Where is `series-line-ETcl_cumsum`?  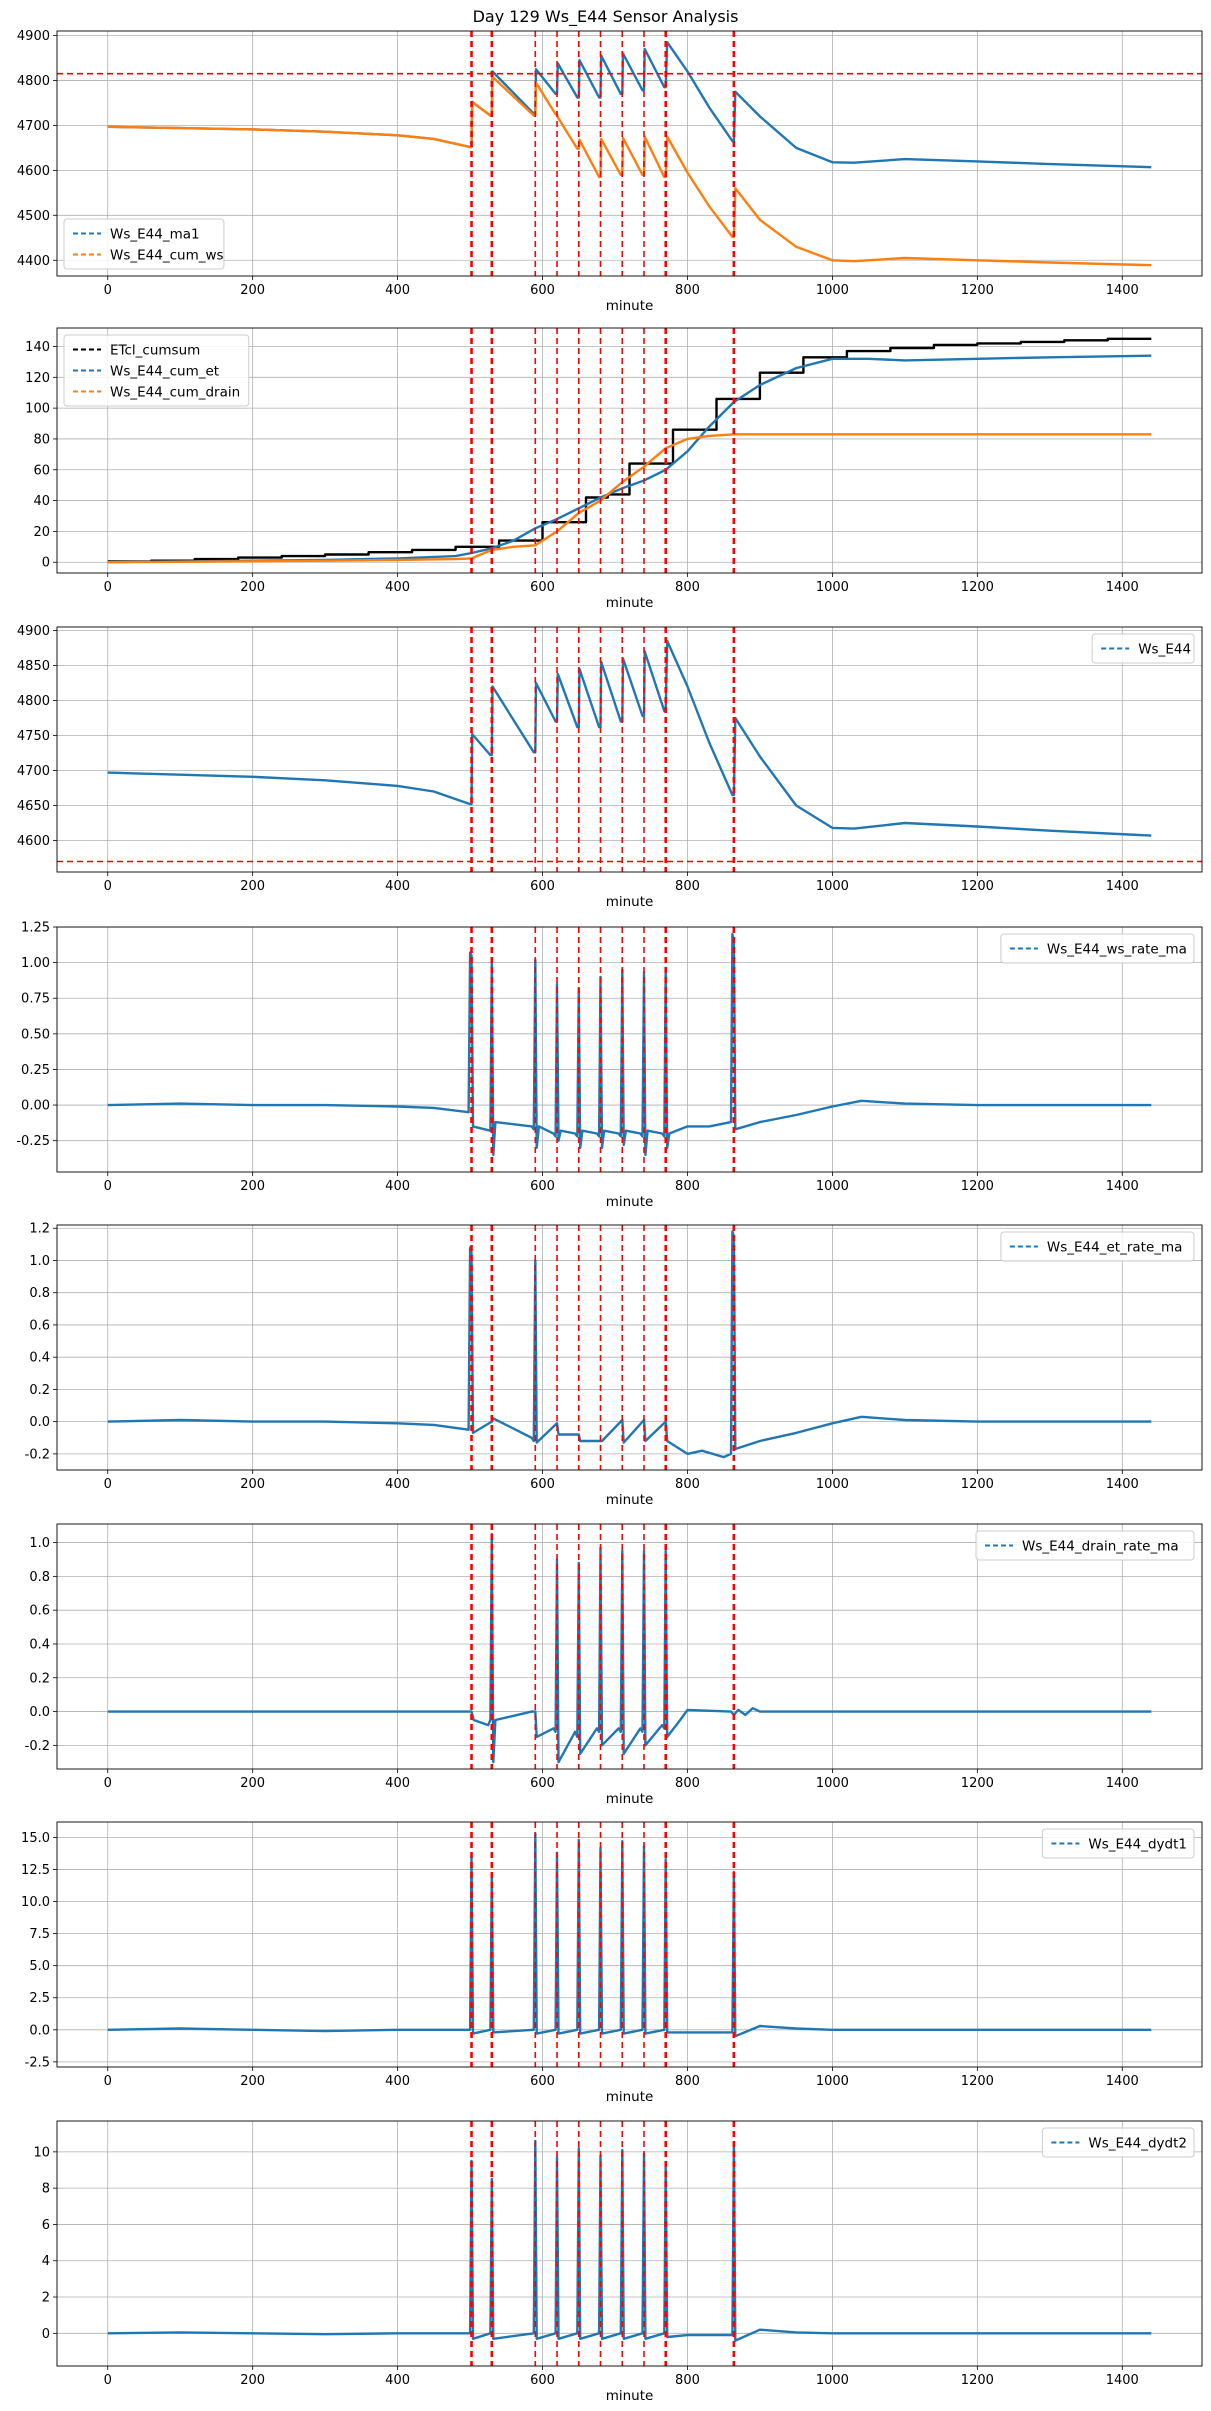
series-line-ETcl_cumsum is located at coordinates (629, 450).